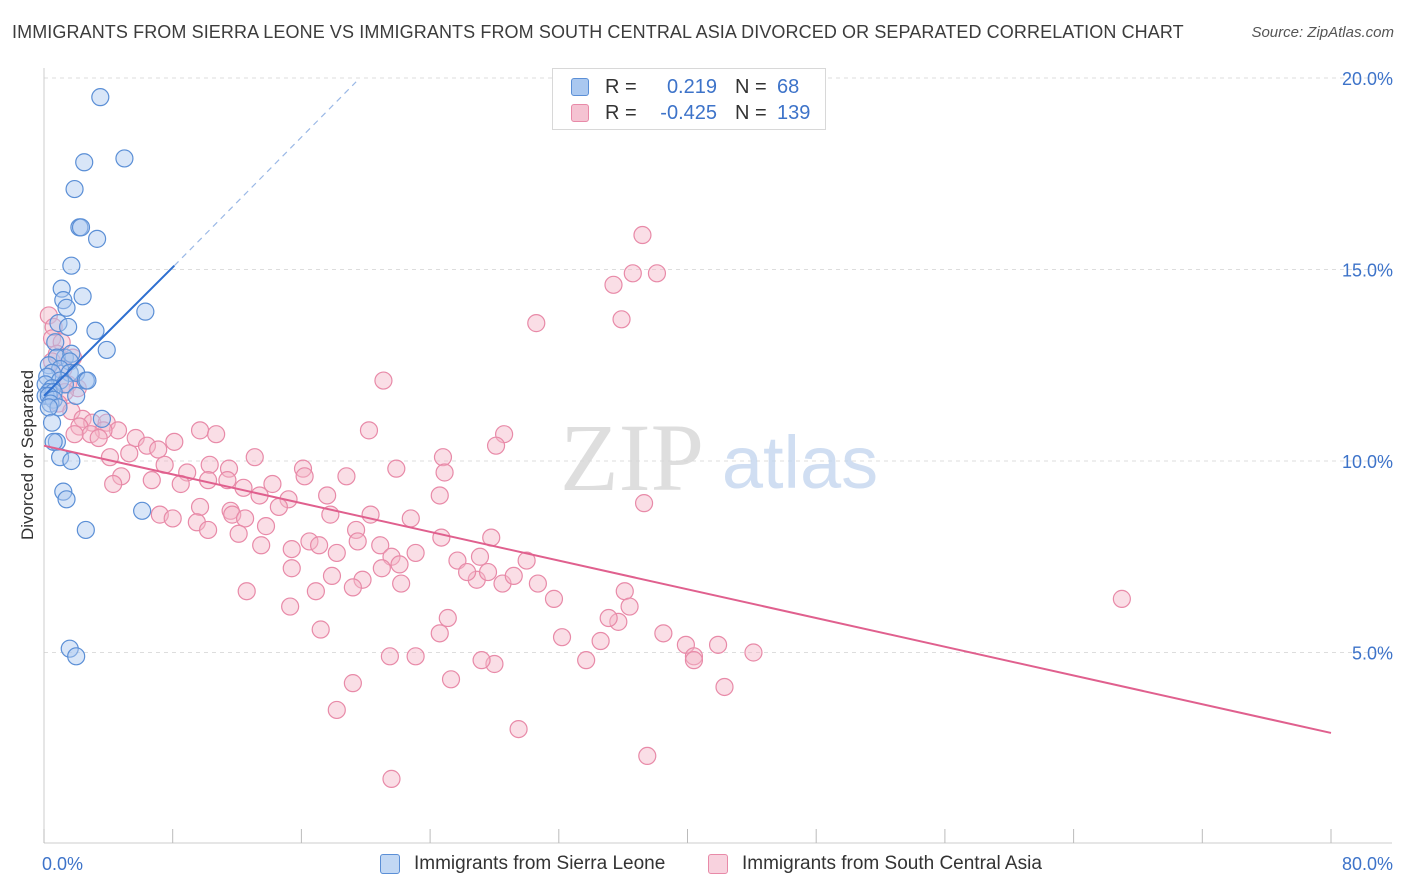 The height and width of the screenshot is (892, 1406). I want to click on watermark: ZIP atlas, so click(719, 457).